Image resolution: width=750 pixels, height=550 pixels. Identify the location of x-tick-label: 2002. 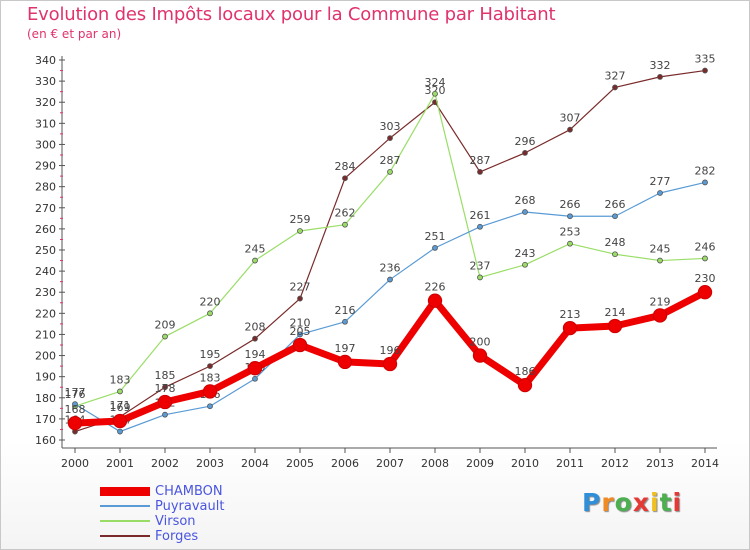
(165, 463).